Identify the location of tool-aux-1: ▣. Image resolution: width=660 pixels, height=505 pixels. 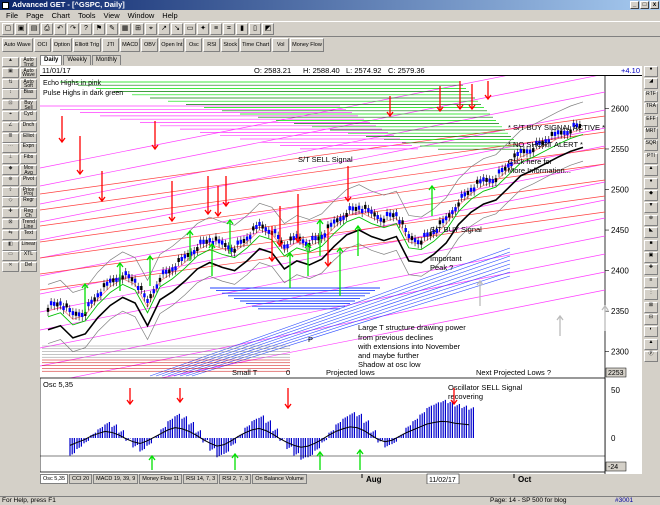
(10, 72).